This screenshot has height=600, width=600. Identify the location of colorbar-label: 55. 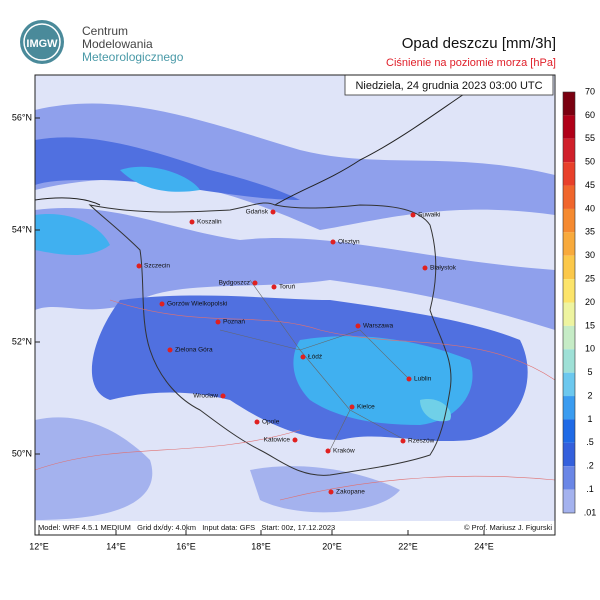
(590, 138).